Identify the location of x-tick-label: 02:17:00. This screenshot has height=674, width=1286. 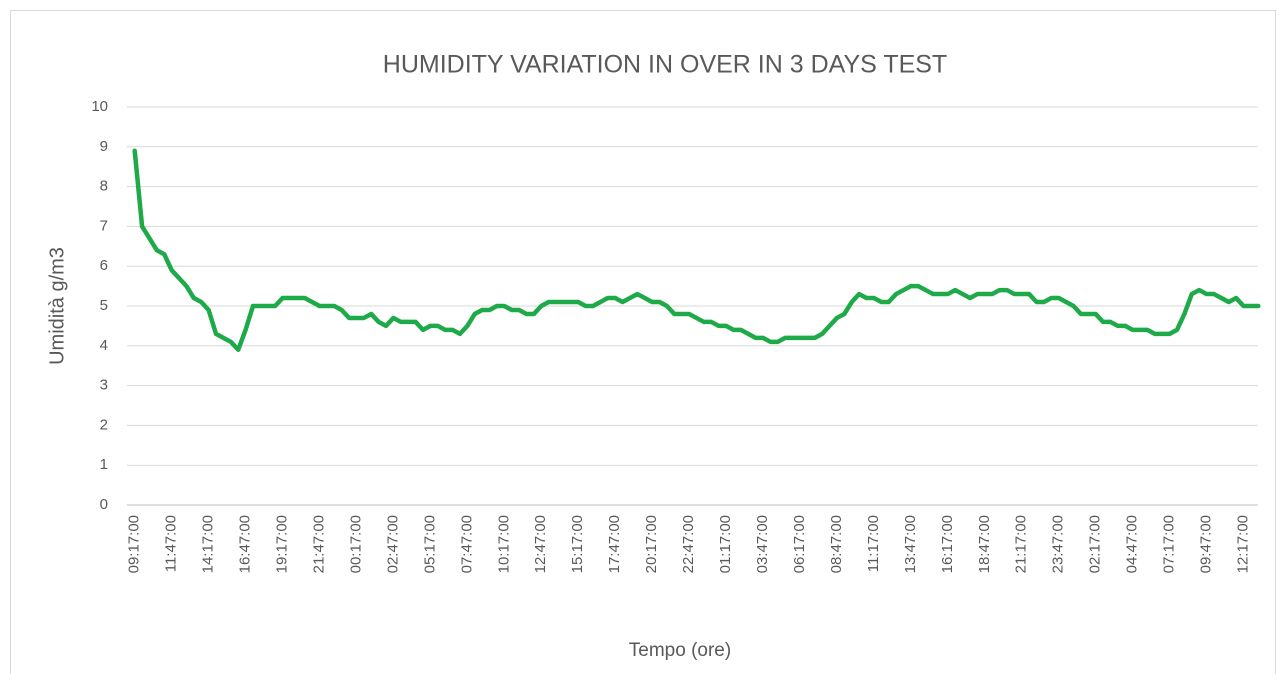
(1095, 544).